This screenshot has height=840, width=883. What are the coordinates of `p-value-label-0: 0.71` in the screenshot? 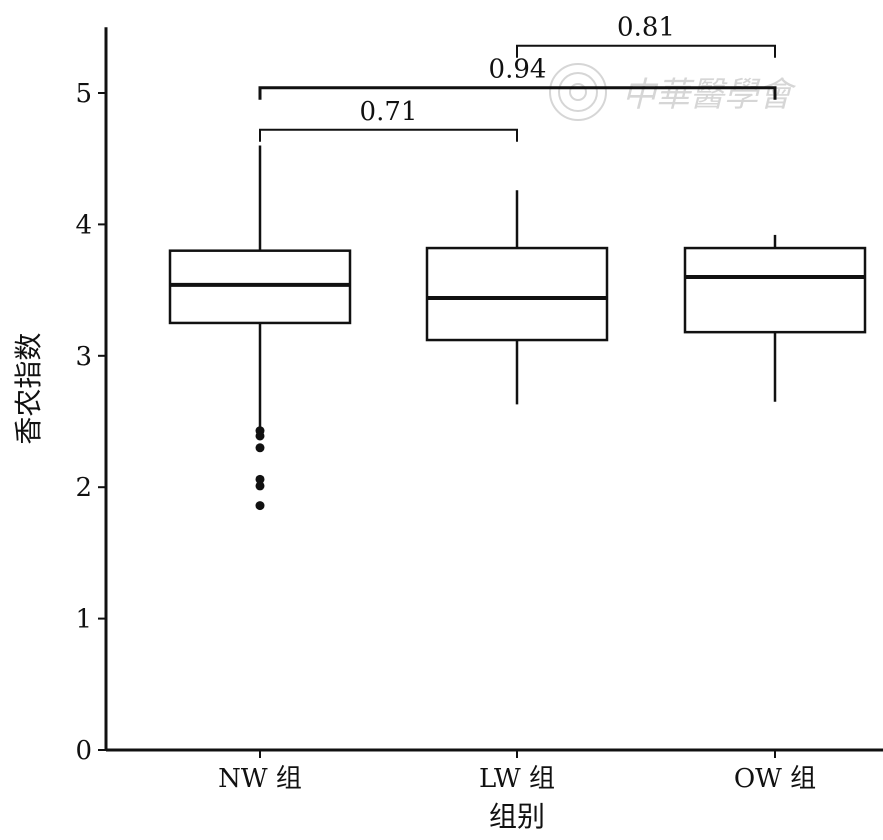 It's located at (389, 112).